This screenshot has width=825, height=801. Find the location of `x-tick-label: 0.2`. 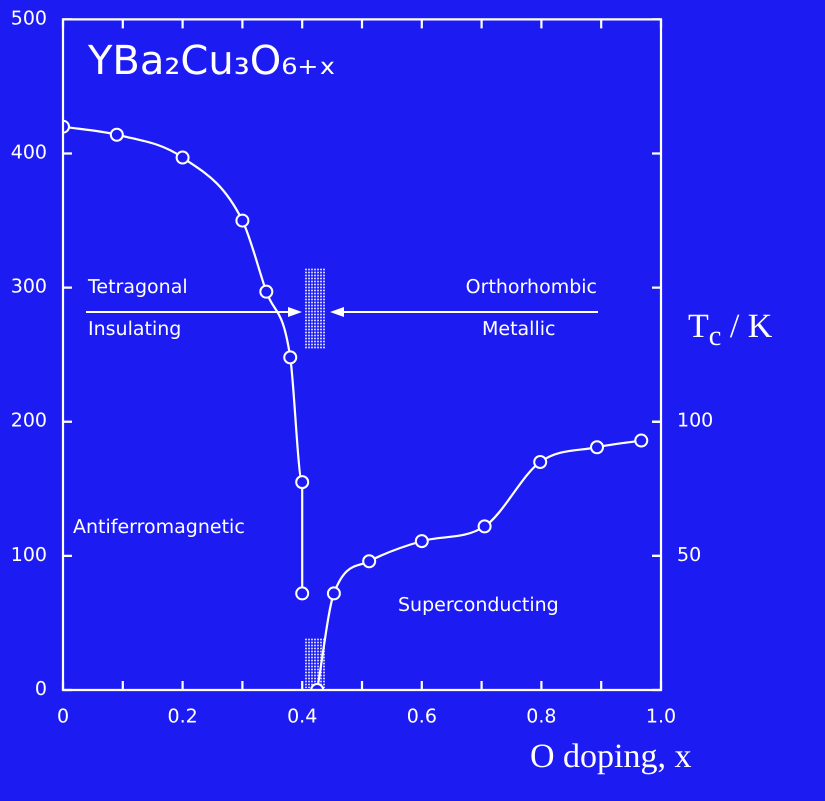

x-tick-label: 0.2 is located at coordinates (182, 716).